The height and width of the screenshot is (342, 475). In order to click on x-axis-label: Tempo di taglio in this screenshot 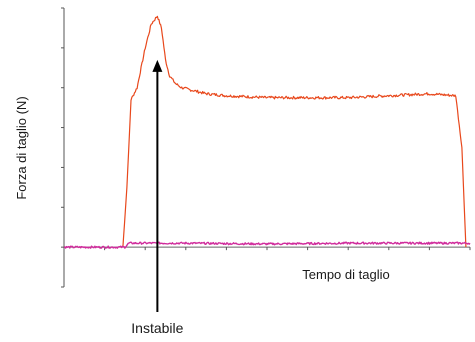, I will do `click(345, 274)`.